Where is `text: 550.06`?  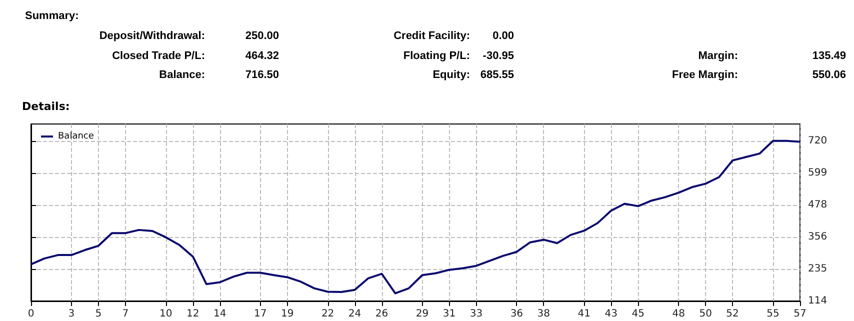
text: 550.06 is located at coordinates (829, 75).